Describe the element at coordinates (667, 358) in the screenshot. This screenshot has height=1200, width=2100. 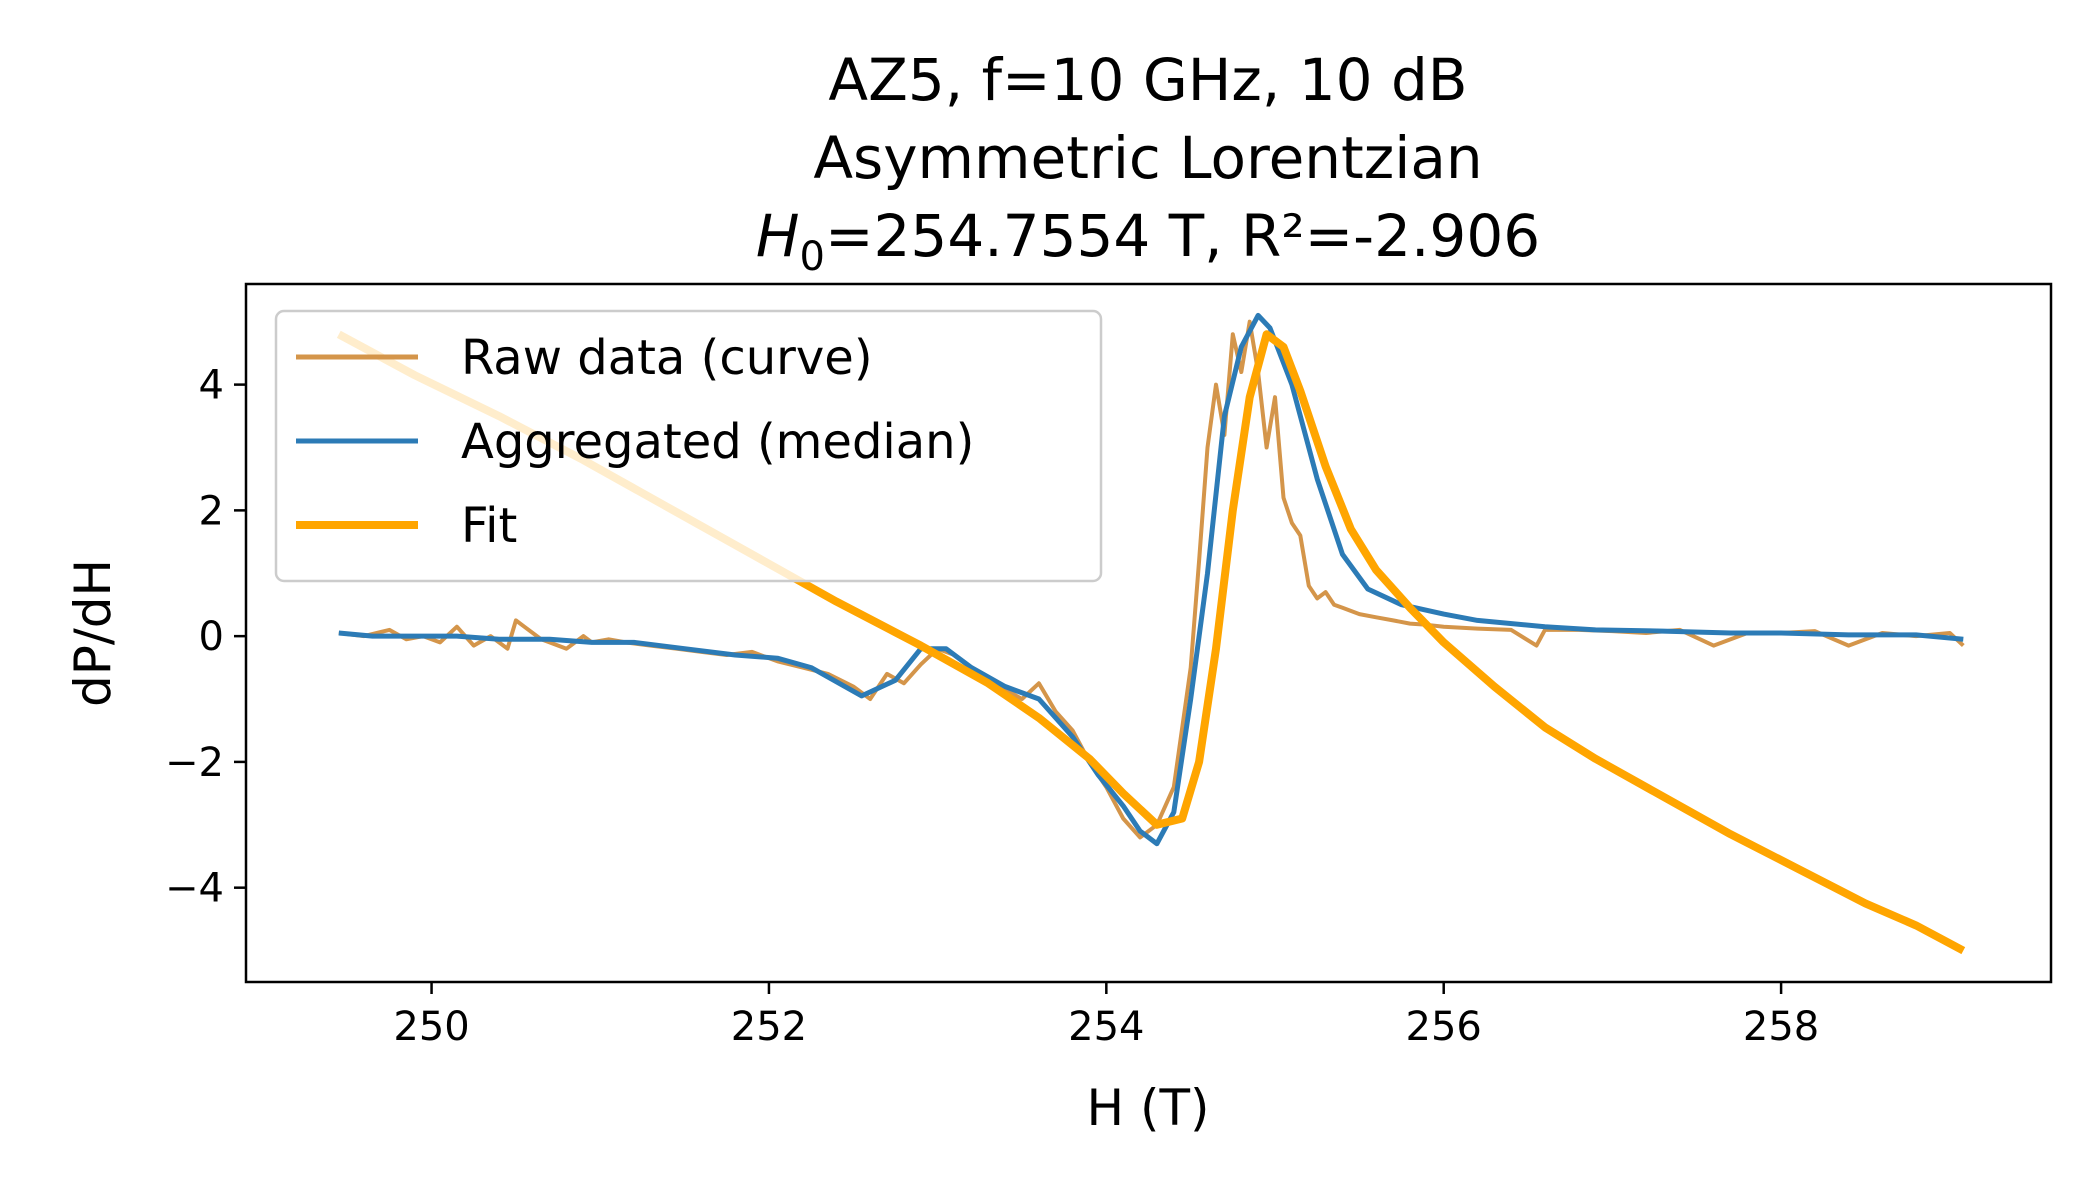
I see `legend-label-raw: Raw data (curve)` at that location.